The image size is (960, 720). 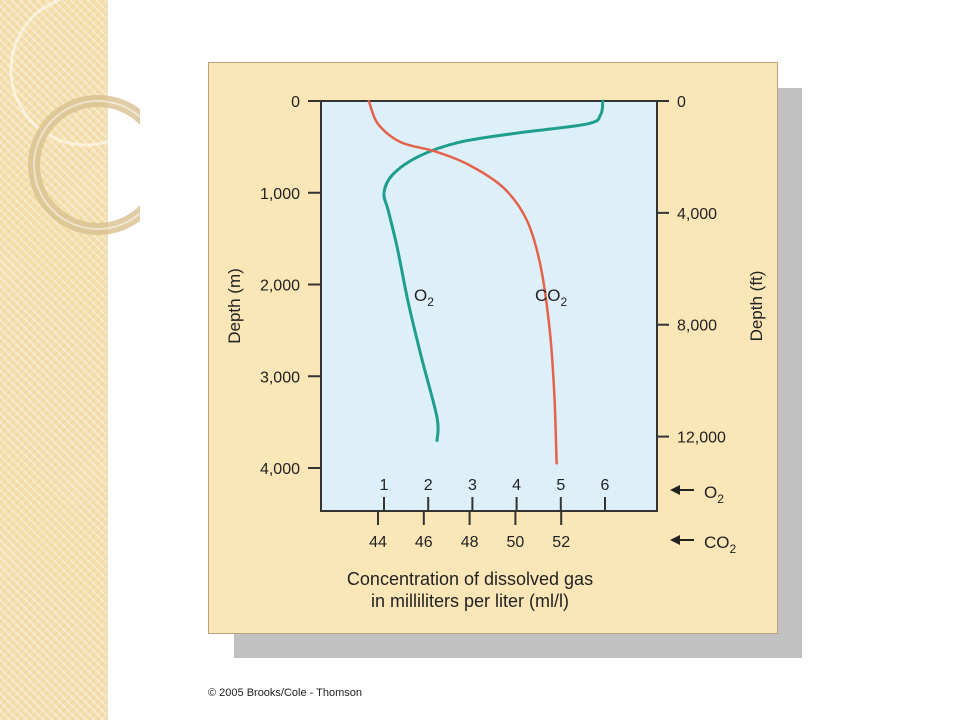 I want to click on y-axis-right-title: Depth (ft), so click(x=756, y=306).